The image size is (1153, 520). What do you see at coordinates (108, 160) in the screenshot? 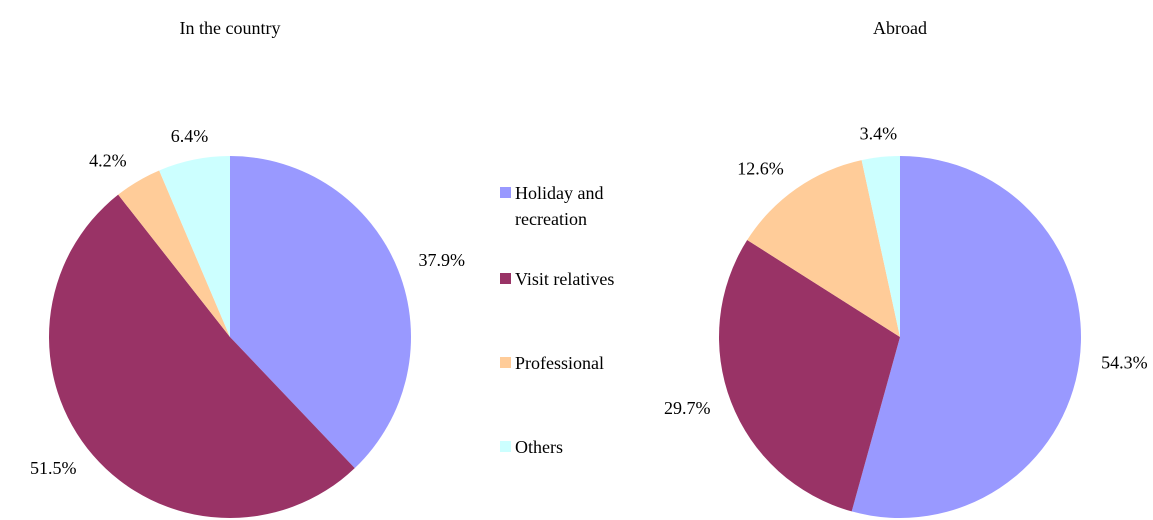
I see `data-label: 4.2%` at bounding box center [108, 160].